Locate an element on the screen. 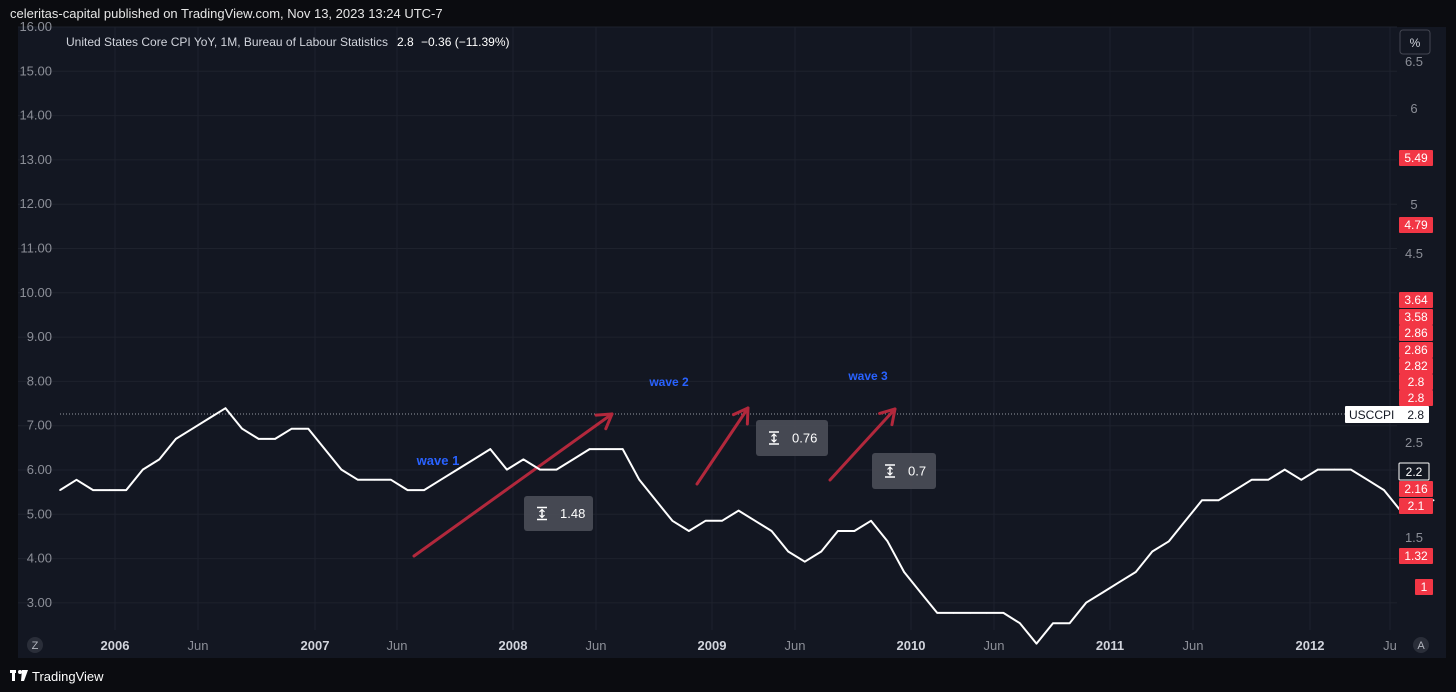 The height and width of the screenshot is (692, 1456). measure-boxes: 1.48 0.76 0.7 is located at coordinates (730, 475).